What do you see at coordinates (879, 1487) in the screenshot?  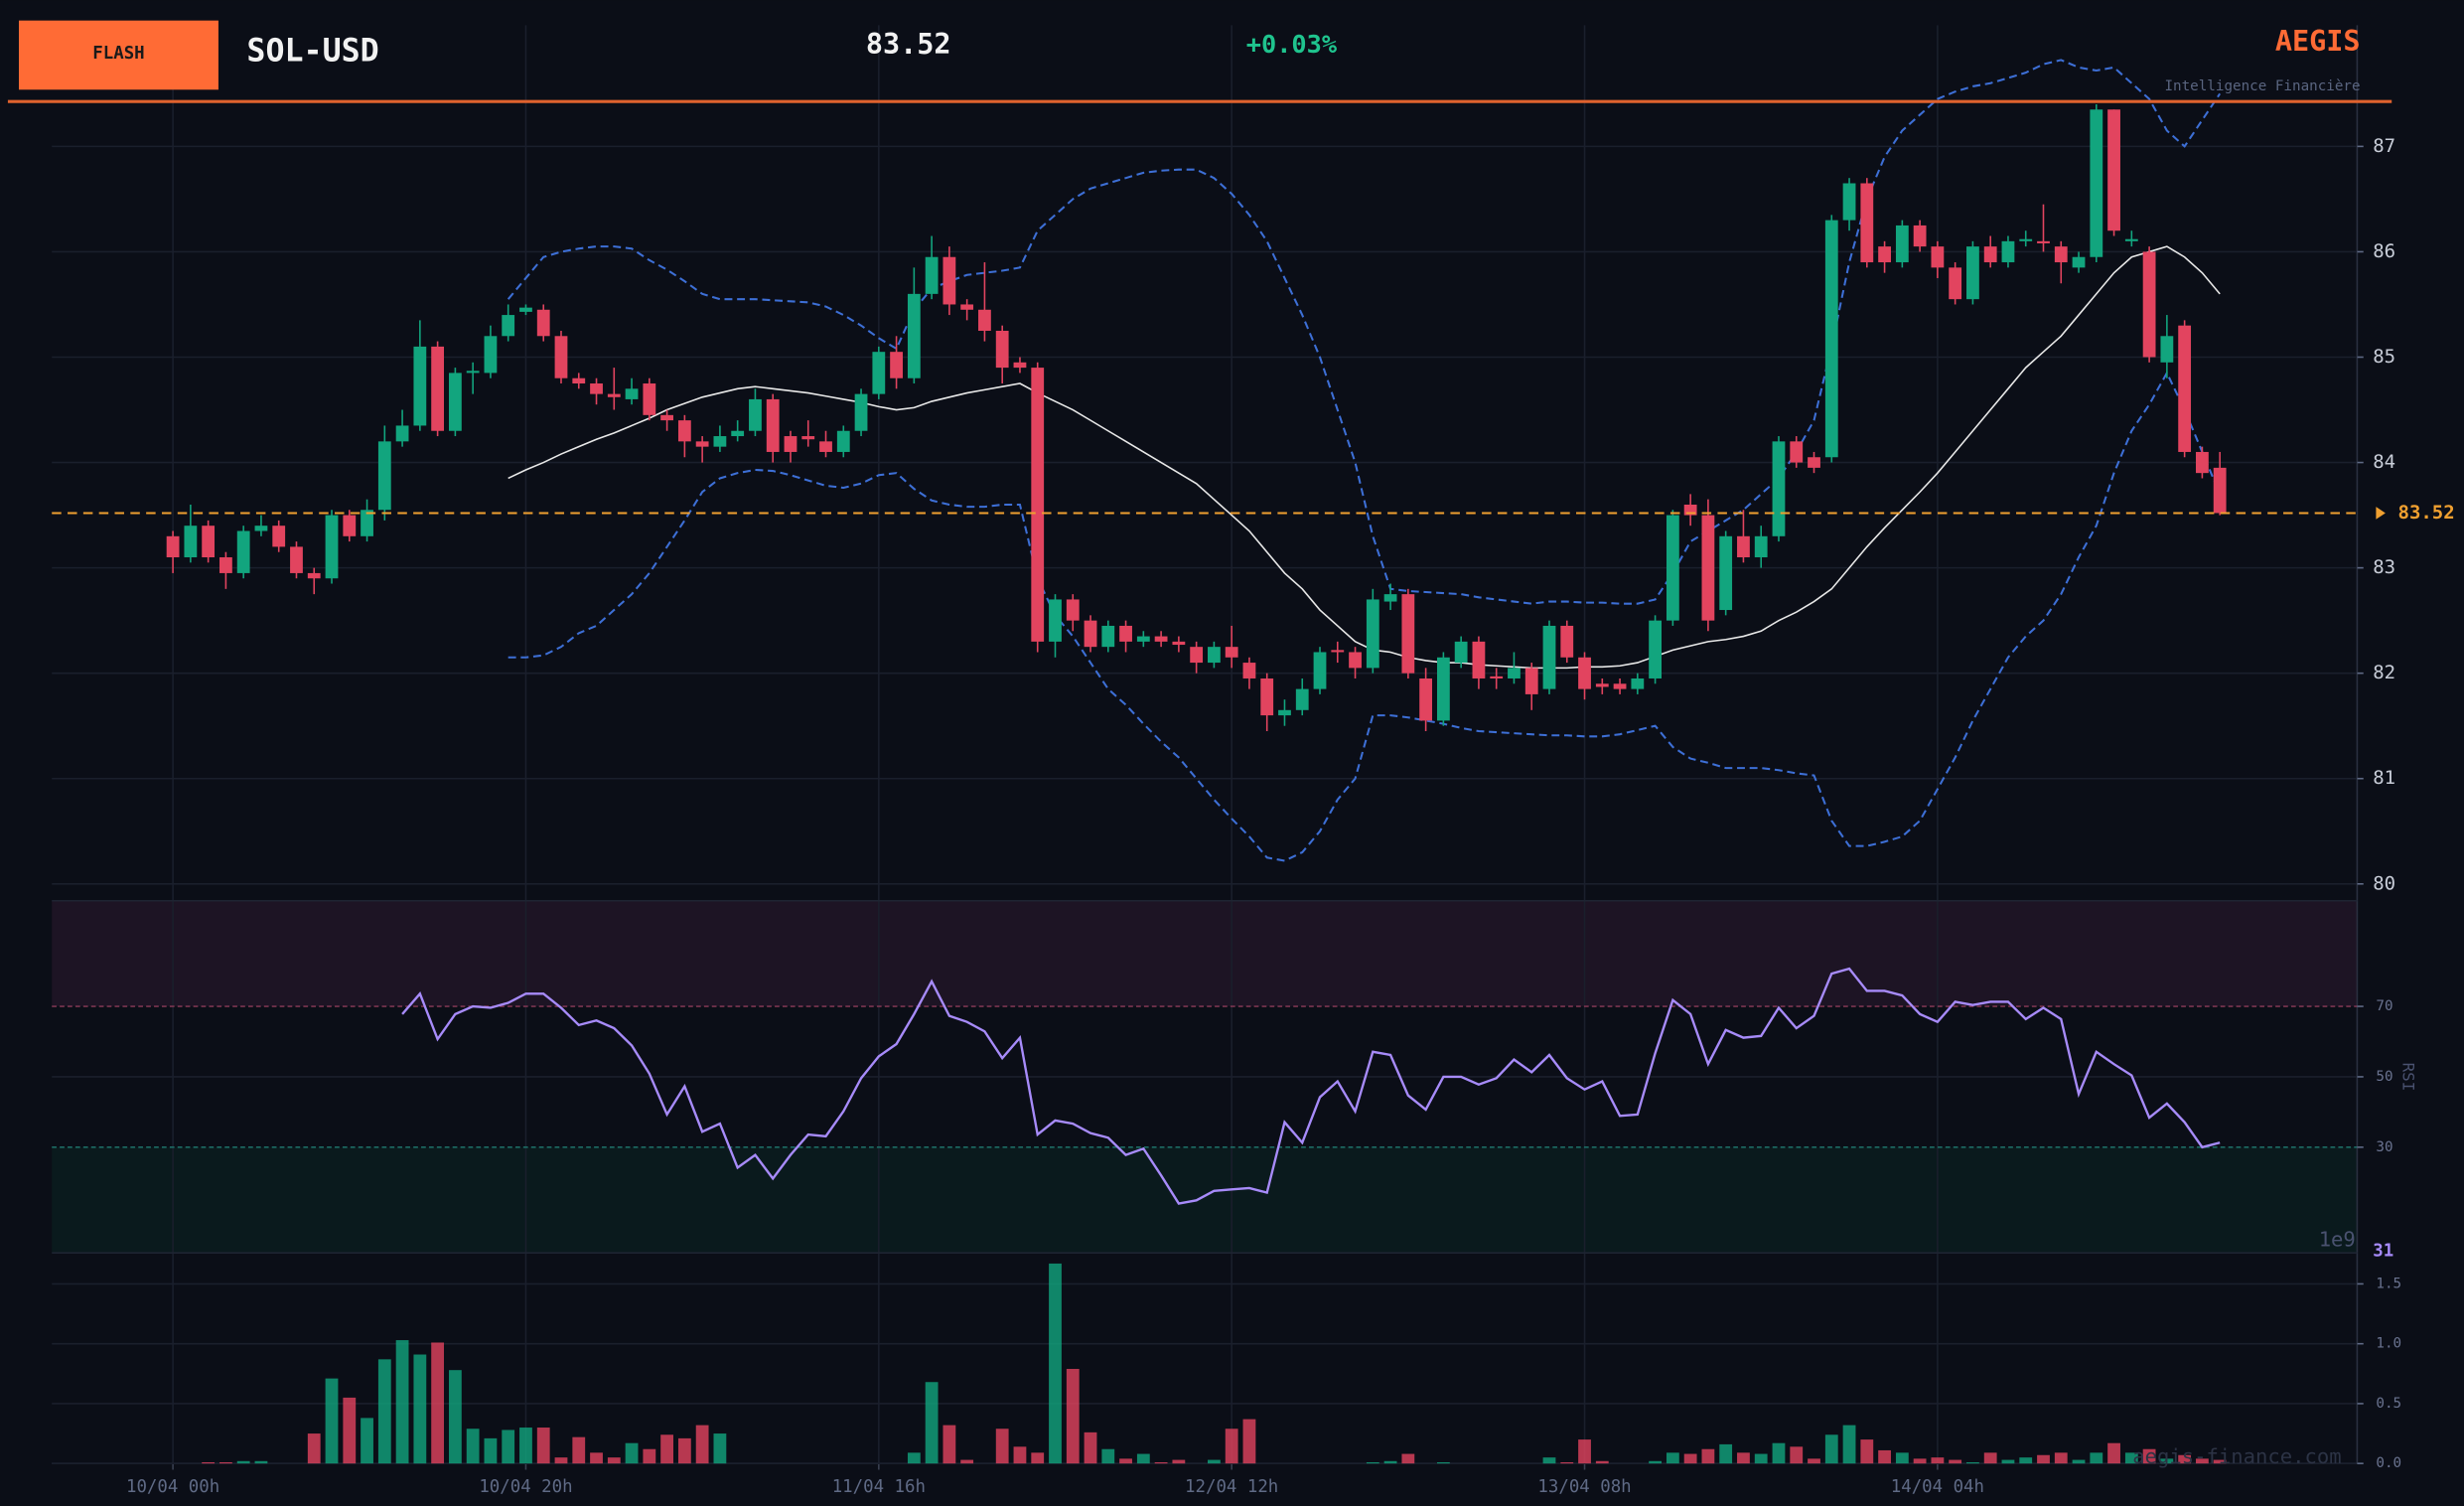 I see `x-tick-label: 11/04 16h` at bounding box center [879, 1487].